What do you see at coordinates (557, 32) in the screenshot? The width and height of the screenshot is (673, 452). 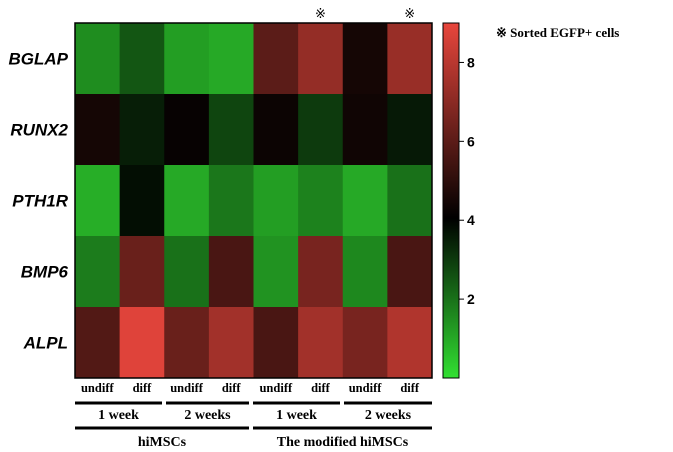 I see `sorted-note: ※ Sorted EGFP+ cells` at bounding box center [557, 32].